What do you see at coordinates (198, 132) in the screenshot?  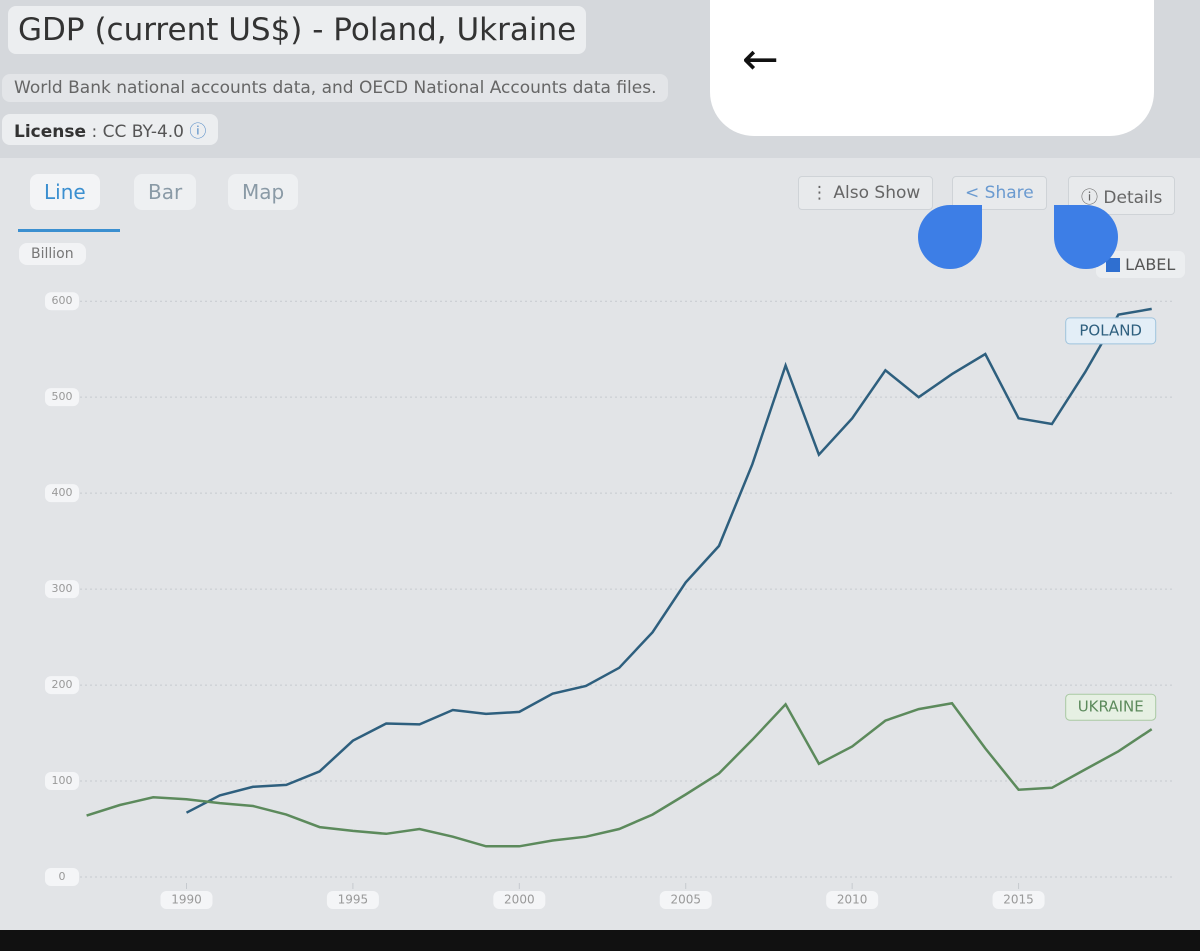 I see `info-icon: ⓘ` at bounding box center [198, 132].